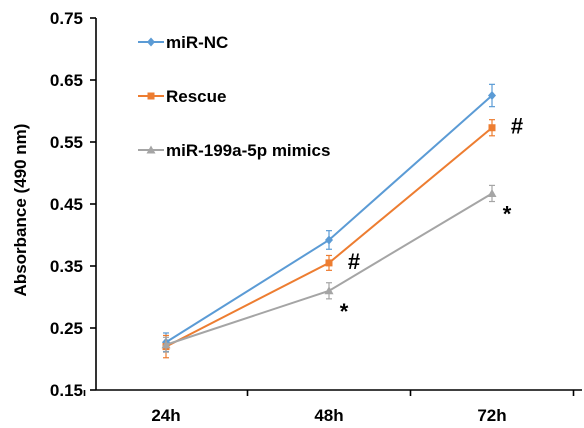  I want to click on legend-item-2: miR-199a-5p mimics, so click(234, 150).